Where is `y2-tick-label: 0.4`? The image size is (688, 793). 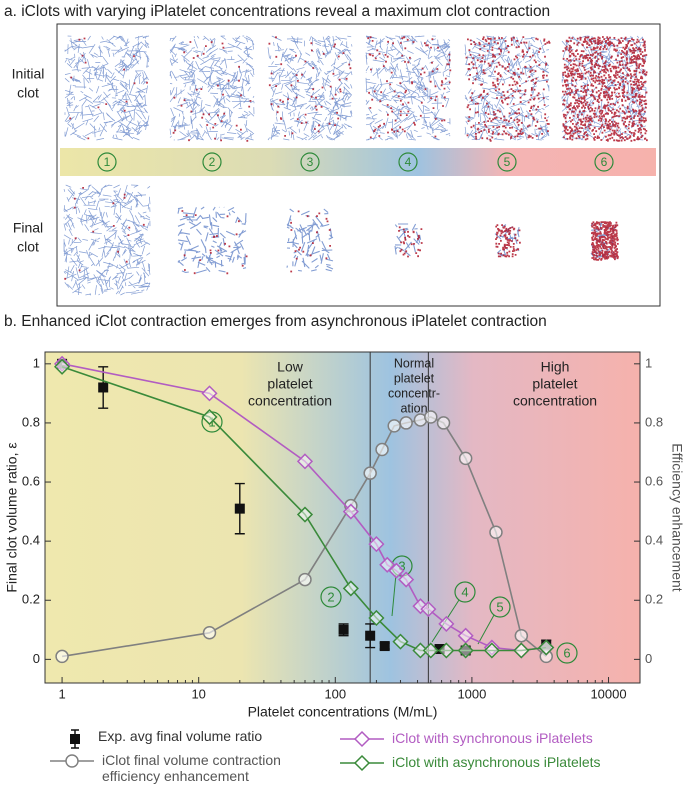 y2-tick-label: 0.4 is located at coordinates (654, 540).